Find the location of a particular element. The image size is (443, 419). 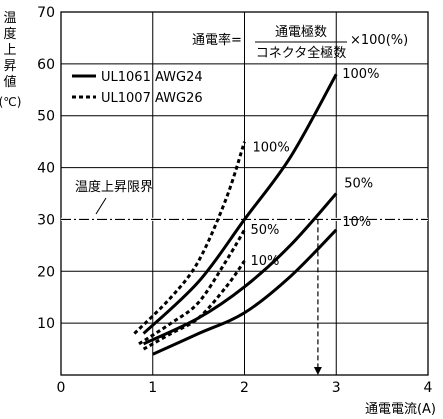

threshold-annotation: 温度上昇限界 is located at coordinates (114, 197).